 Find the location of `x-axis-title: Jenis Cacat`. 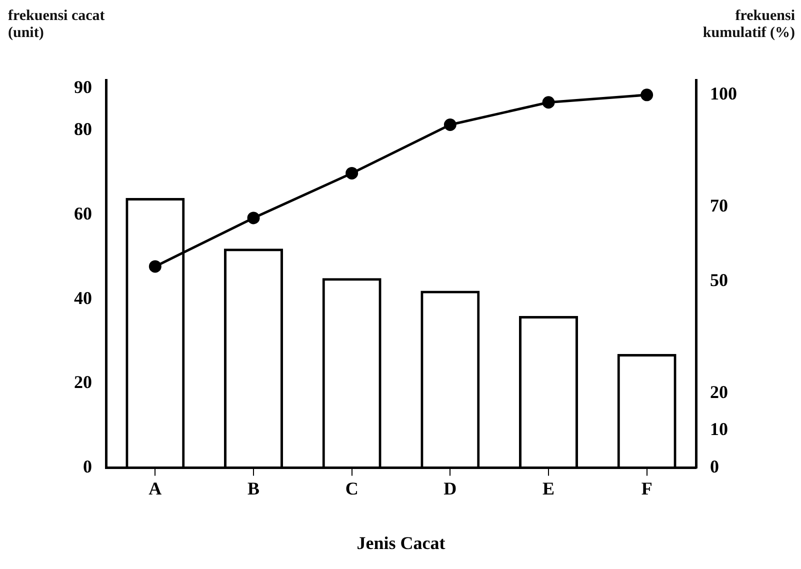

x-axis-title: Jenis Cacat is located at coordinates (401, 542).